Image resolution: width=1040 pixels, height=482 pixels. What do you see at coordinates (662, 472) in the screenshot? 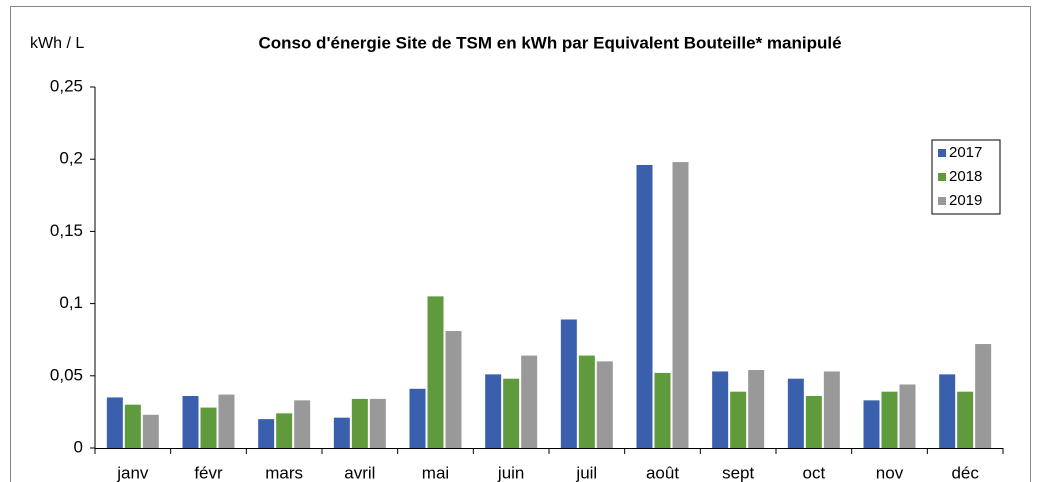
I see `x-tick-label: août` at bounding box center [662, 472].